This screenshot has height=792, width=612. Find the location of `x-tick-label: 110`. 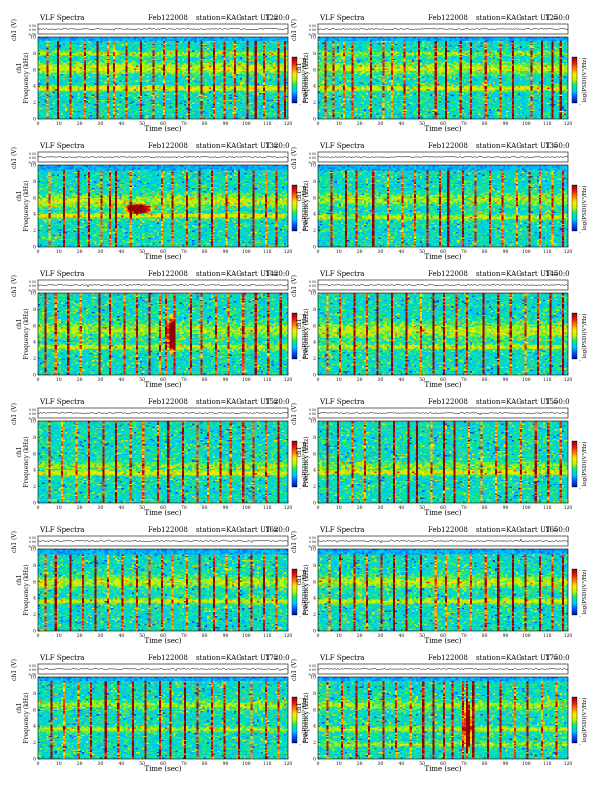

x-tick-label: 110 is located at coordinates (547, 252).